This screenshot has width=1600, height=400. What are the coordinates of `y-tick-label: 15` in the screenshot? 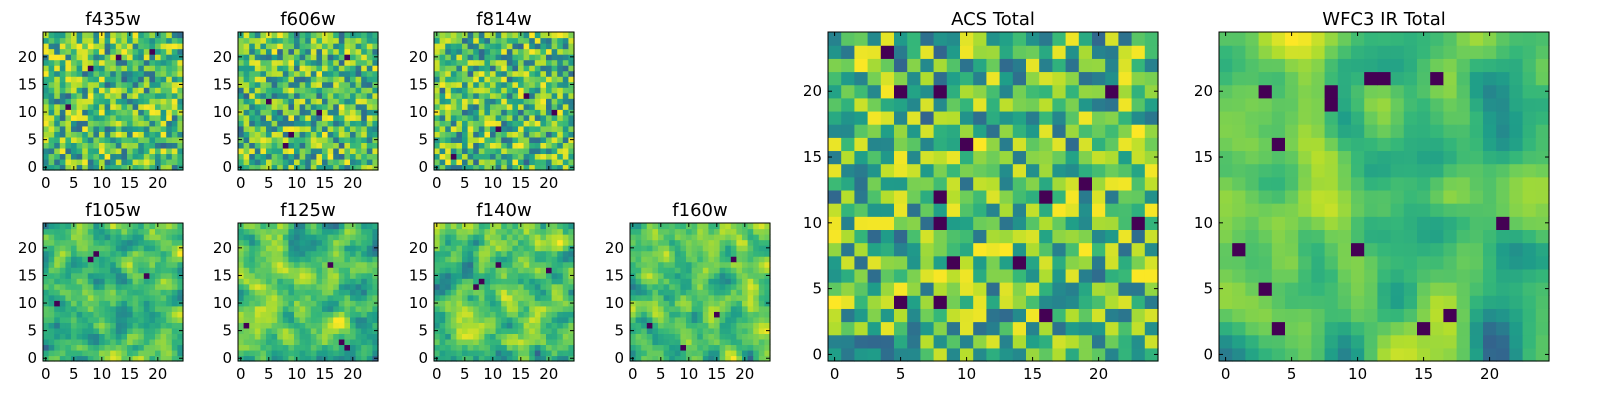 It's located at (222, 84).